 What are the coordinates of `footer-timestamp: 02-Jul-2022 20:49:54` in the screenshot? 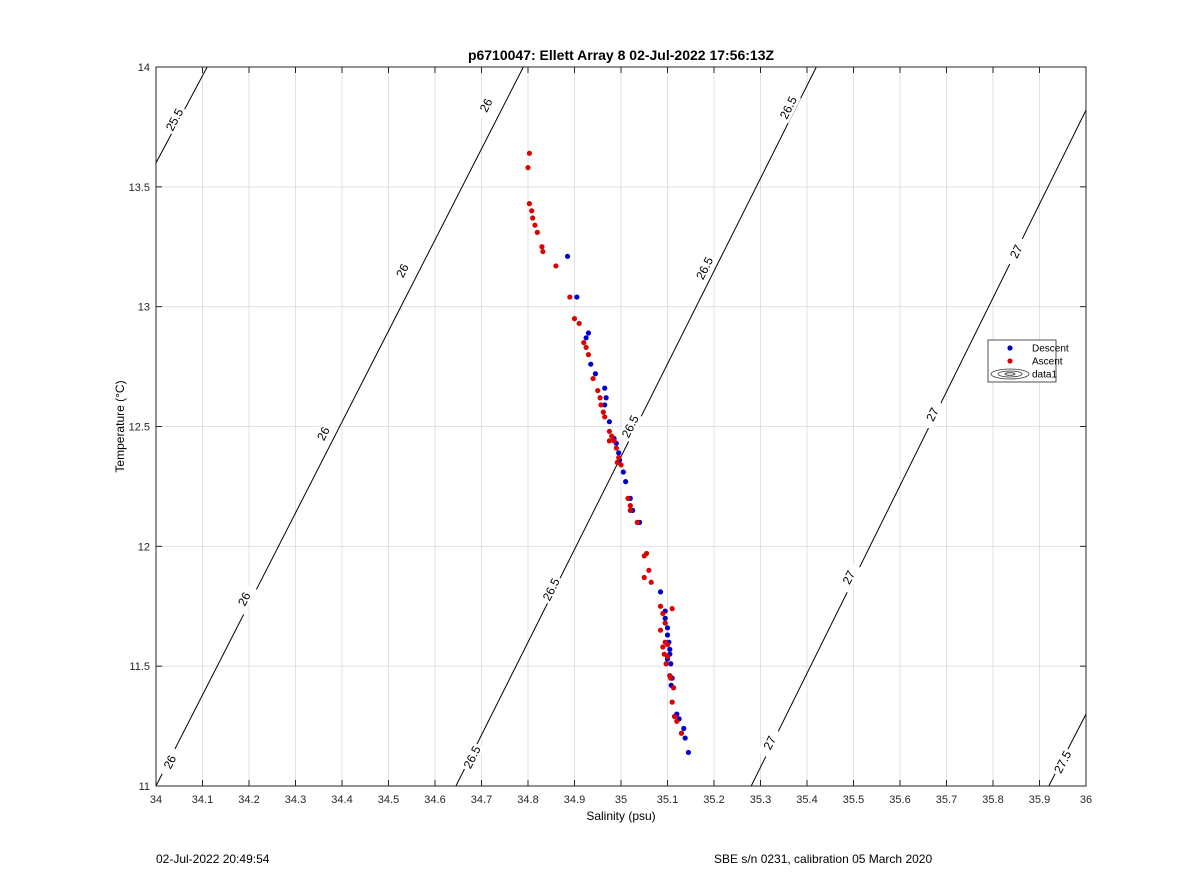 It's located at (213, 859).